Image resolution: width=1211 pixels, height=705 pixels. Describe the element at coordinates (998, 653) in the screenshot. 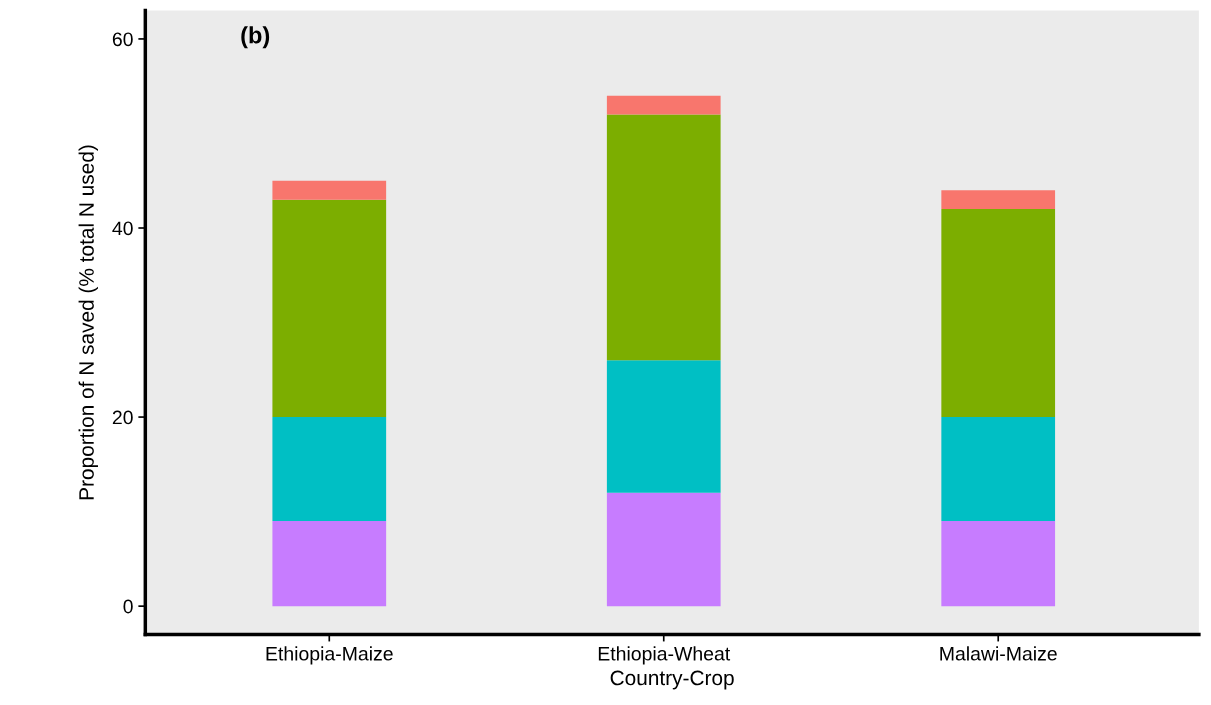

I see `x-tick-label: Malawi-Maize` at that location.